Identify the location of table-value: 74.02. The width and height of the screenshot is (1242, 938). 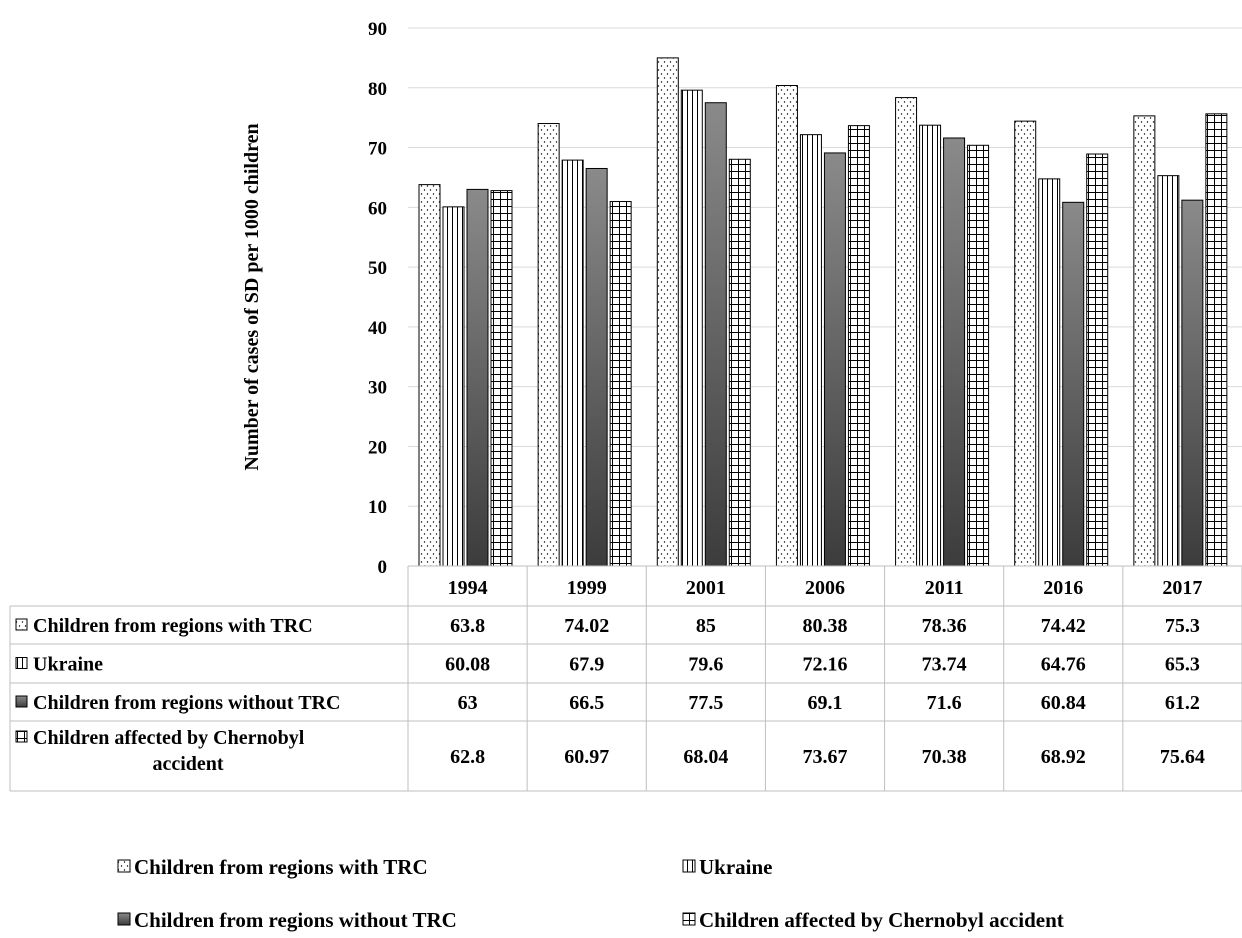
(586, 626).